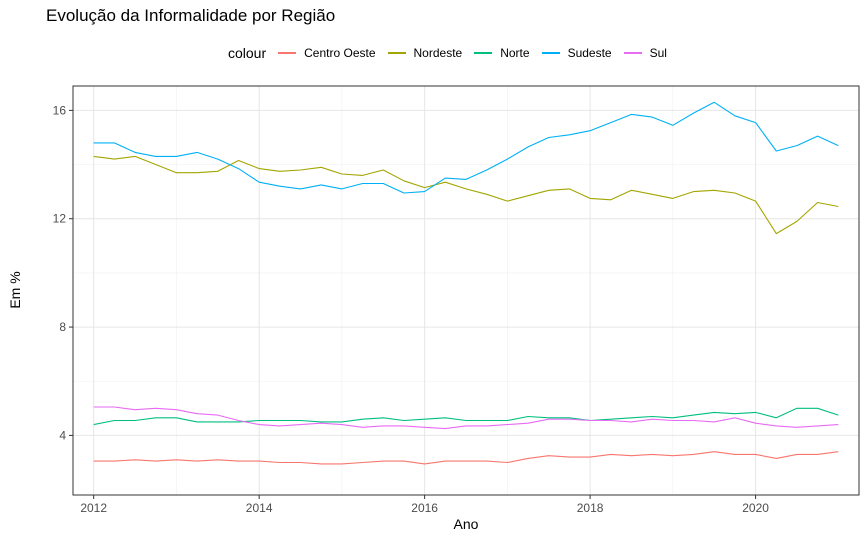 The width and height of the screenshot is (866, 540). Describe the element at coordinates (466, 524) in the screenshot. I see `x-axis-label: Ano` at that location.